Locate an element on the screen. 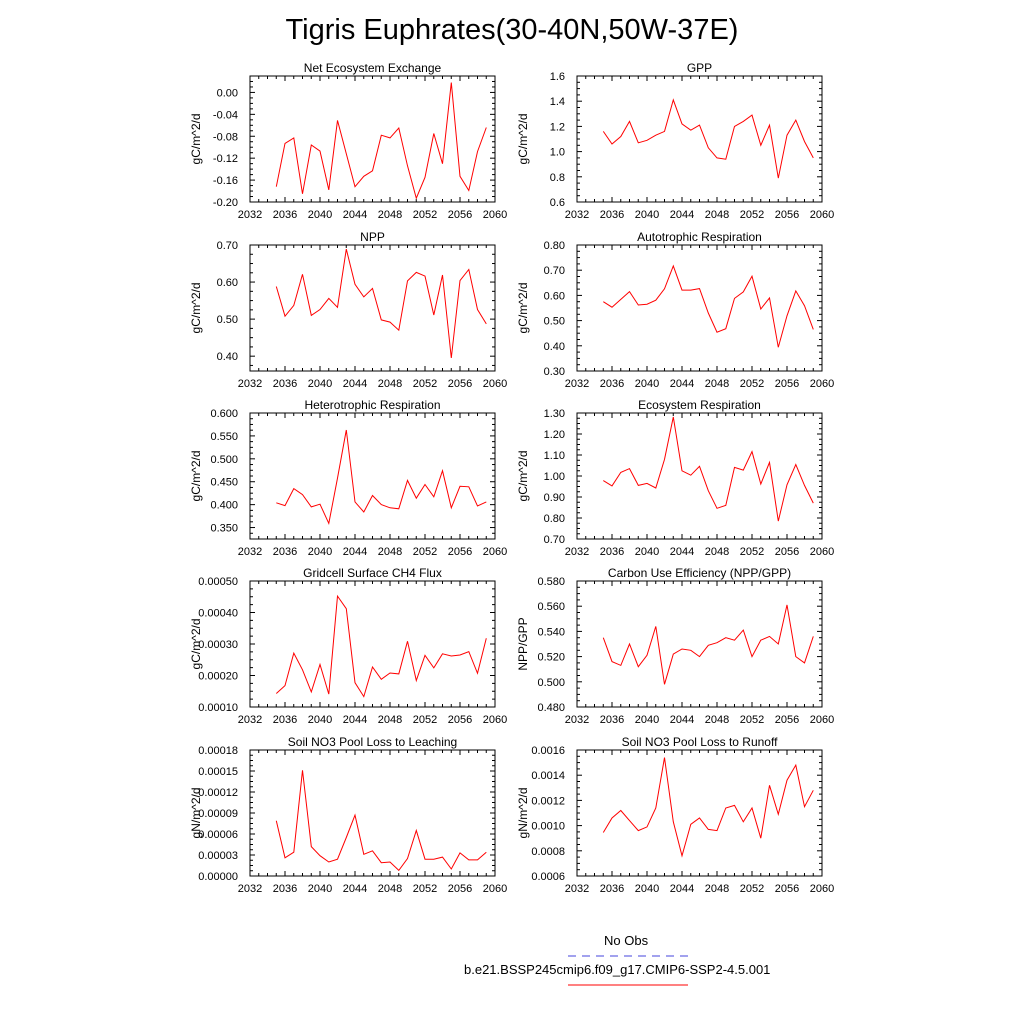 This screenshot has width=1024, height=1024. y-tick-label: 0.00050 is located at coordinates (218, 582).